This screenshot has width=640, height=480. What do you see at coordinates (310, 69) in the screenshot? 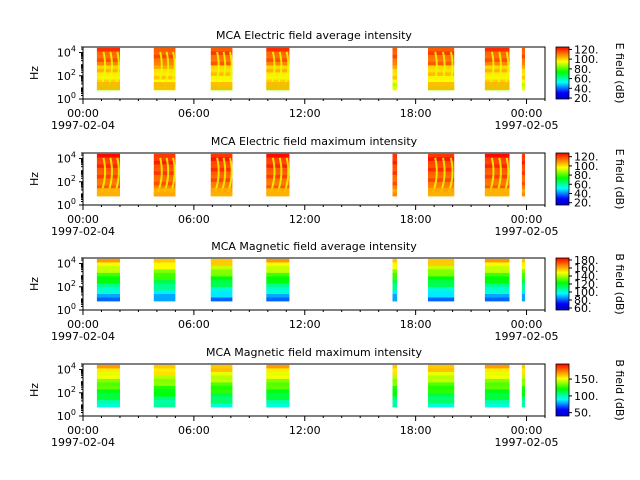
I see `spectrogram-area` at bounding box center [310, 69].